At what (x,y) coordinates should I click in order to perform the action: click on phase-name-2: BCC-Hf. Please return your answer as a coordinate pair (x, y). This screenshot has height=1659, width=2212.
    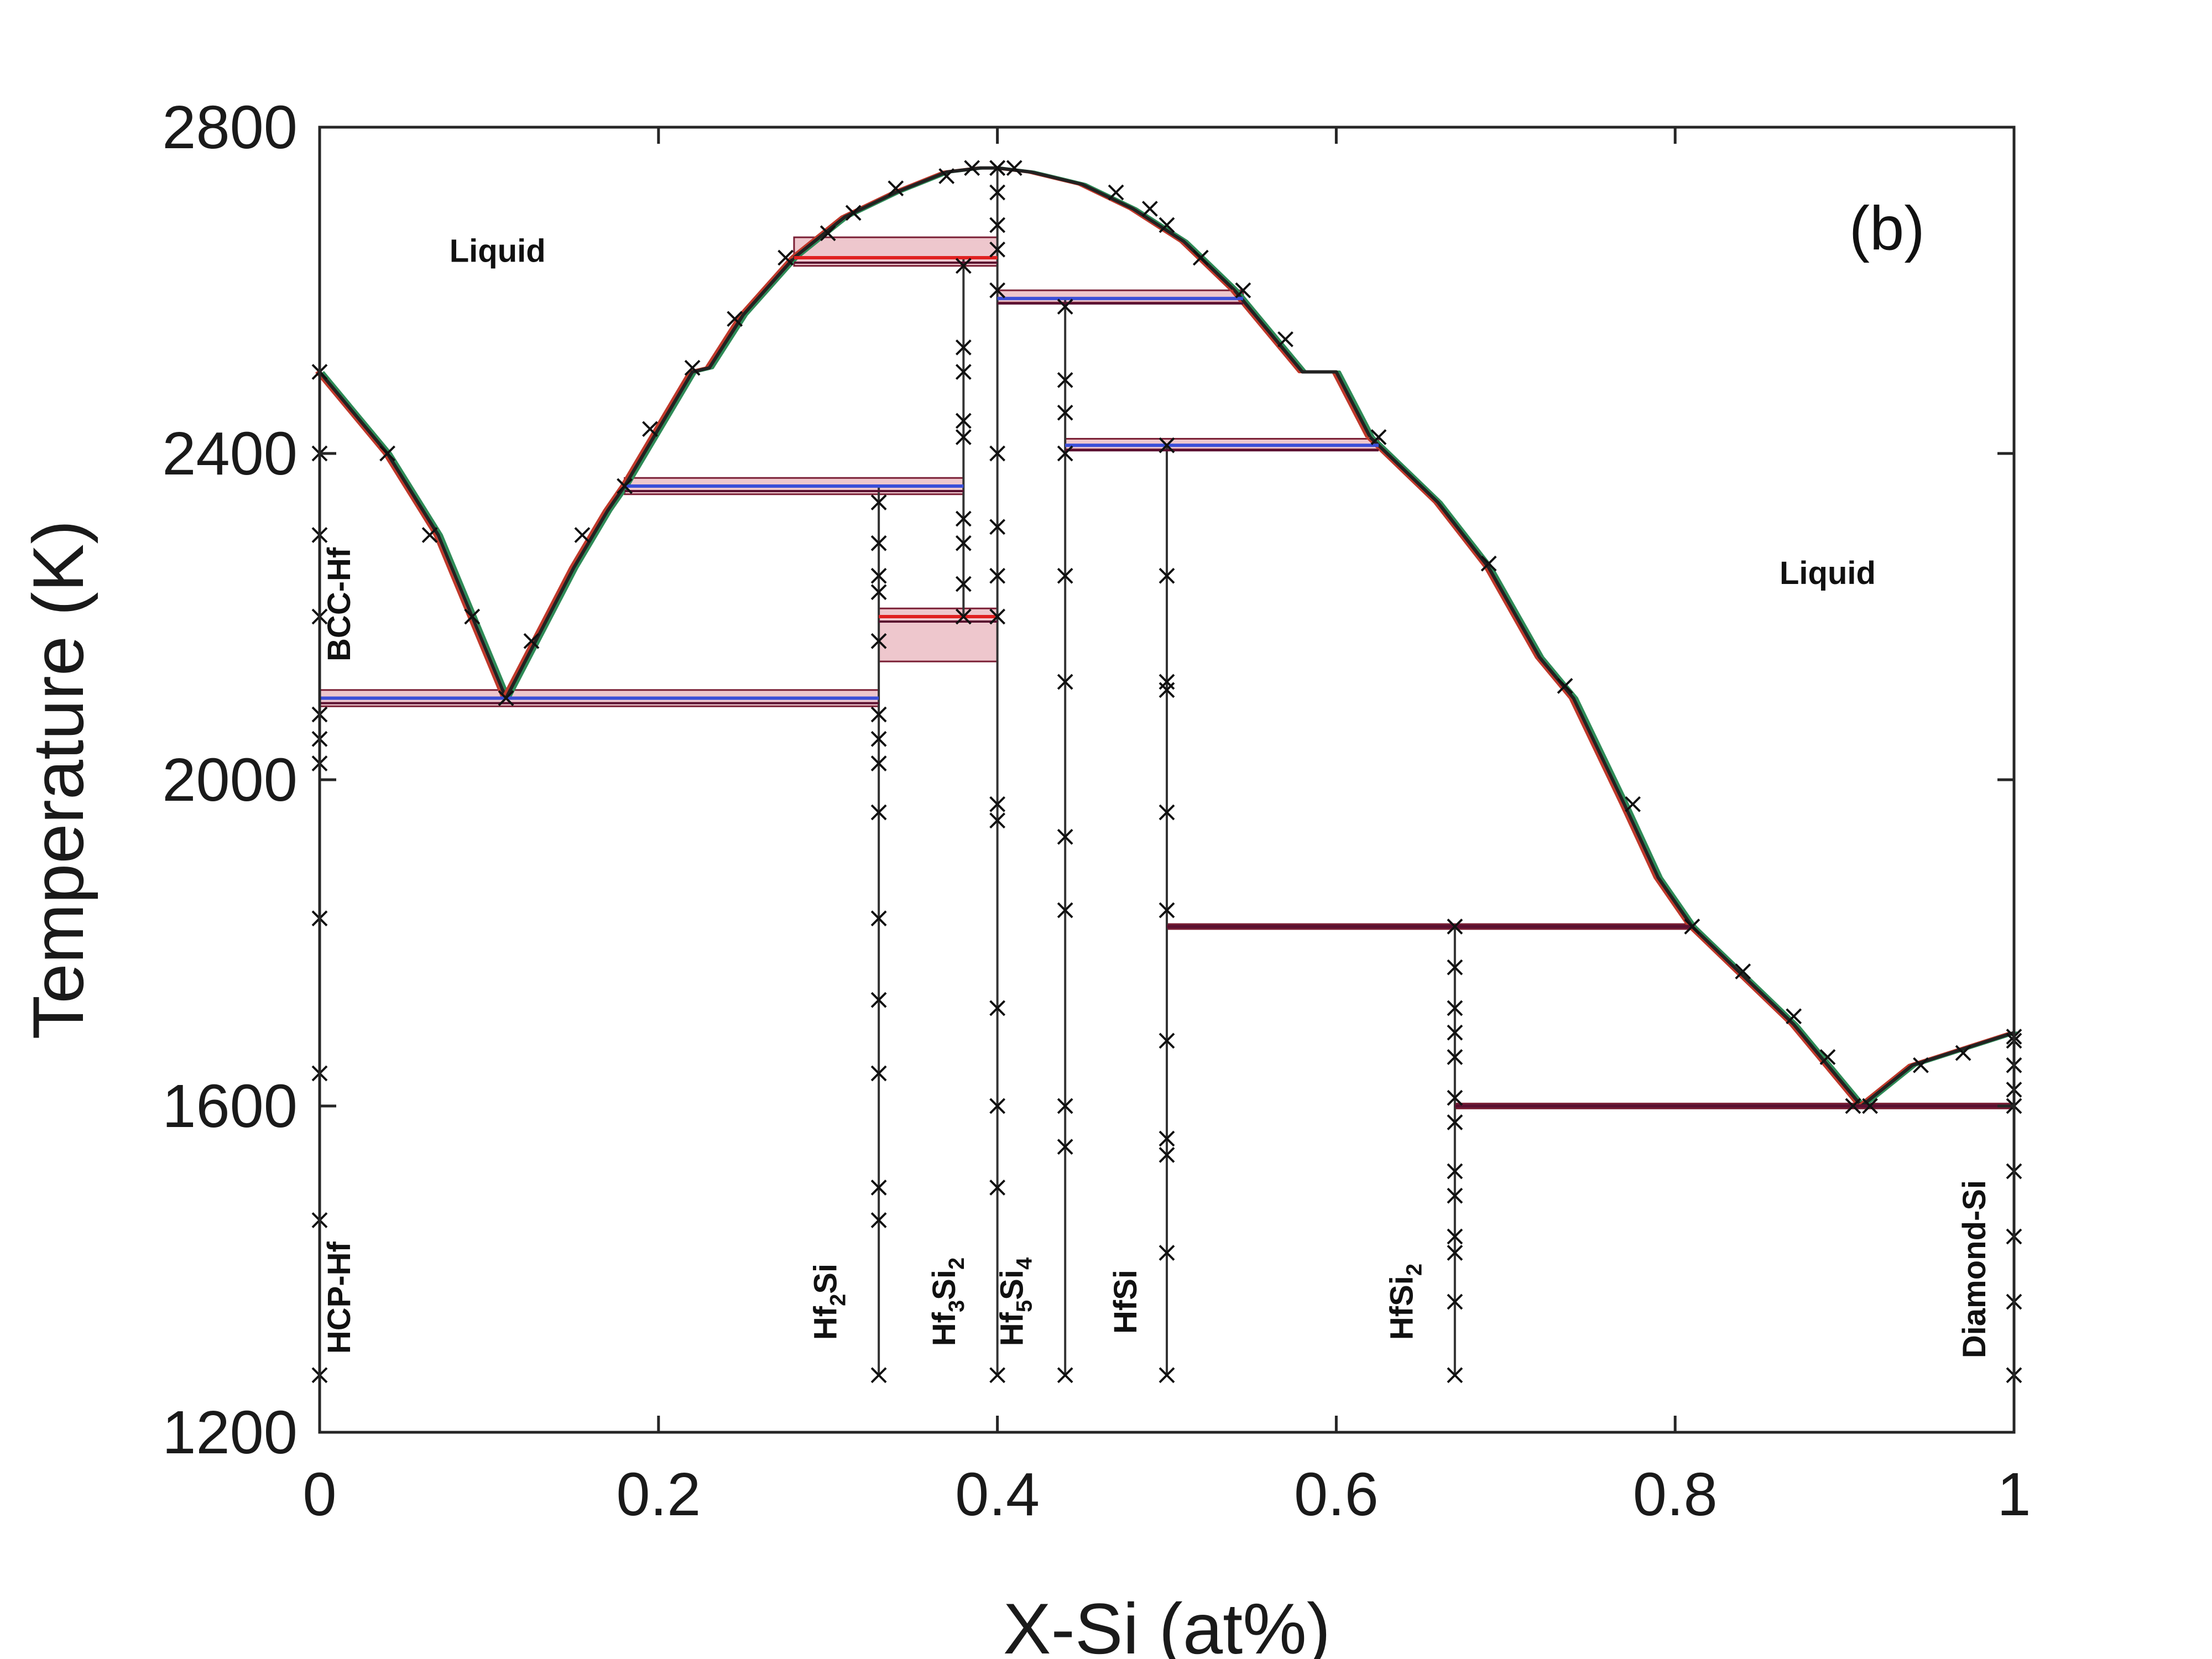
    Looking at the image, I should click on (339, 604).